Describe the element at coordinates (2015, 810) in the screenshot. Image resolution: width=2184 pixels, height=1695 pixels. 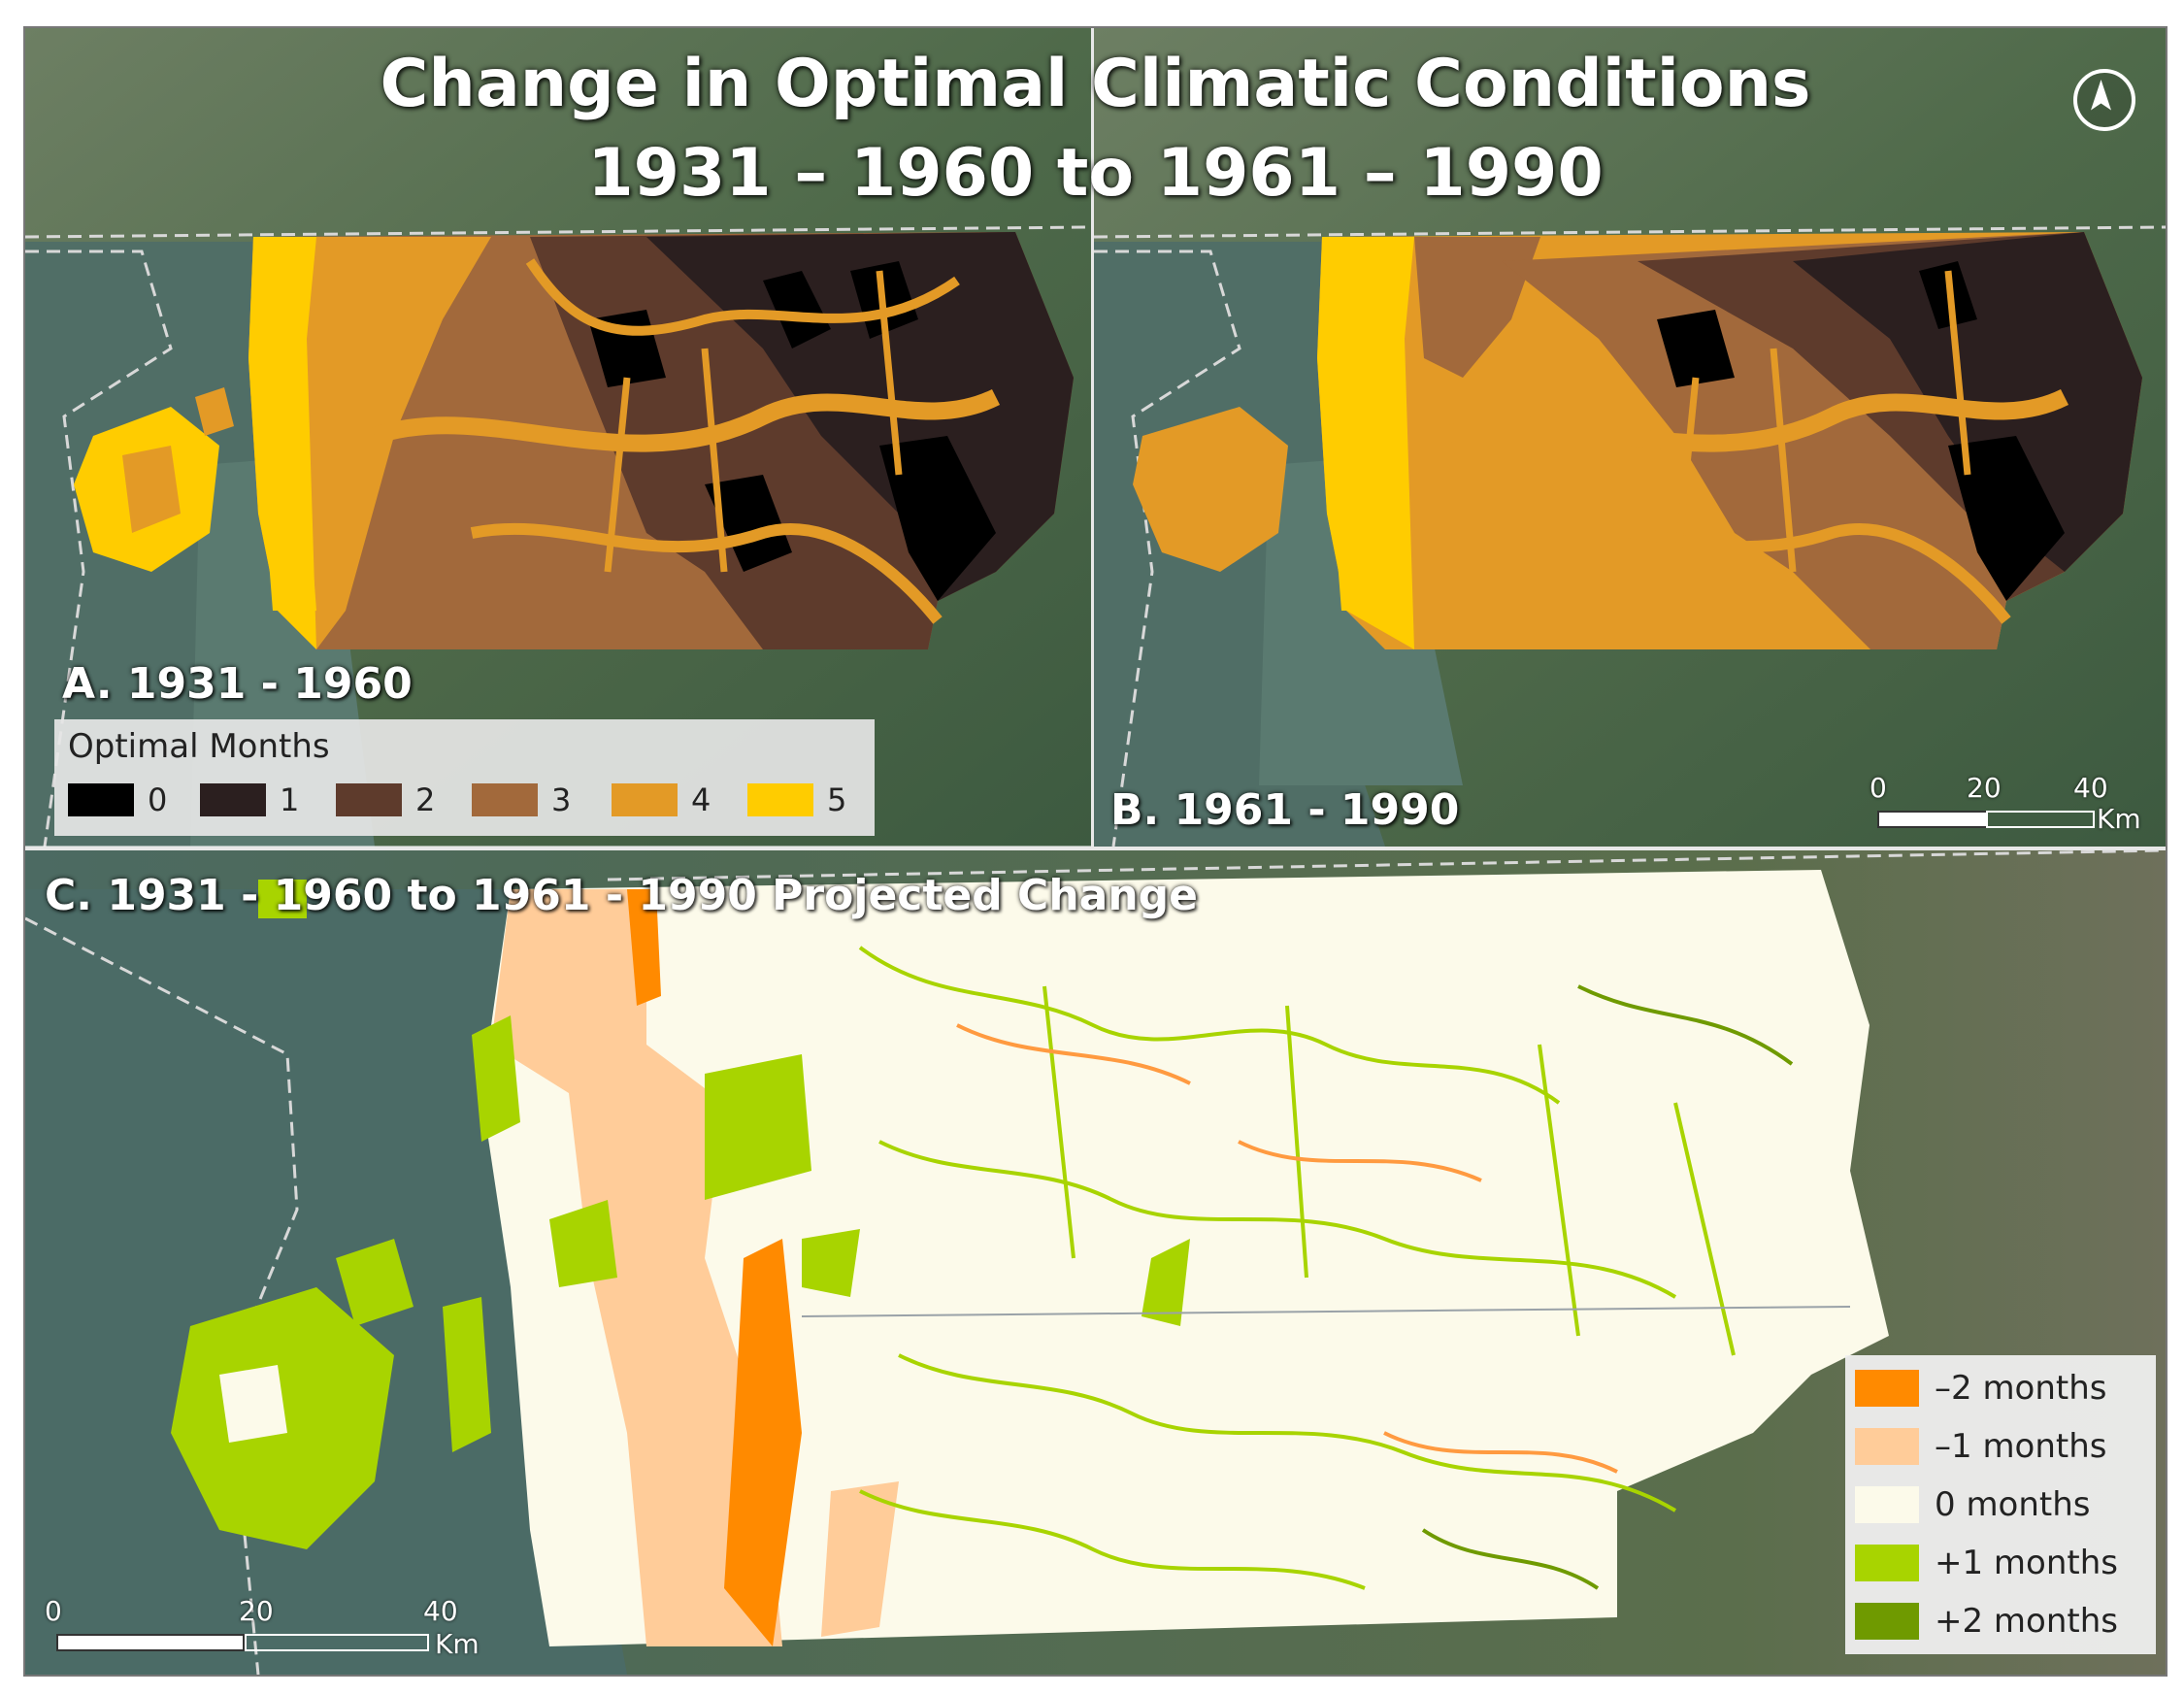
I see `scale-bar-top: 0 20 40 Km` at that location.